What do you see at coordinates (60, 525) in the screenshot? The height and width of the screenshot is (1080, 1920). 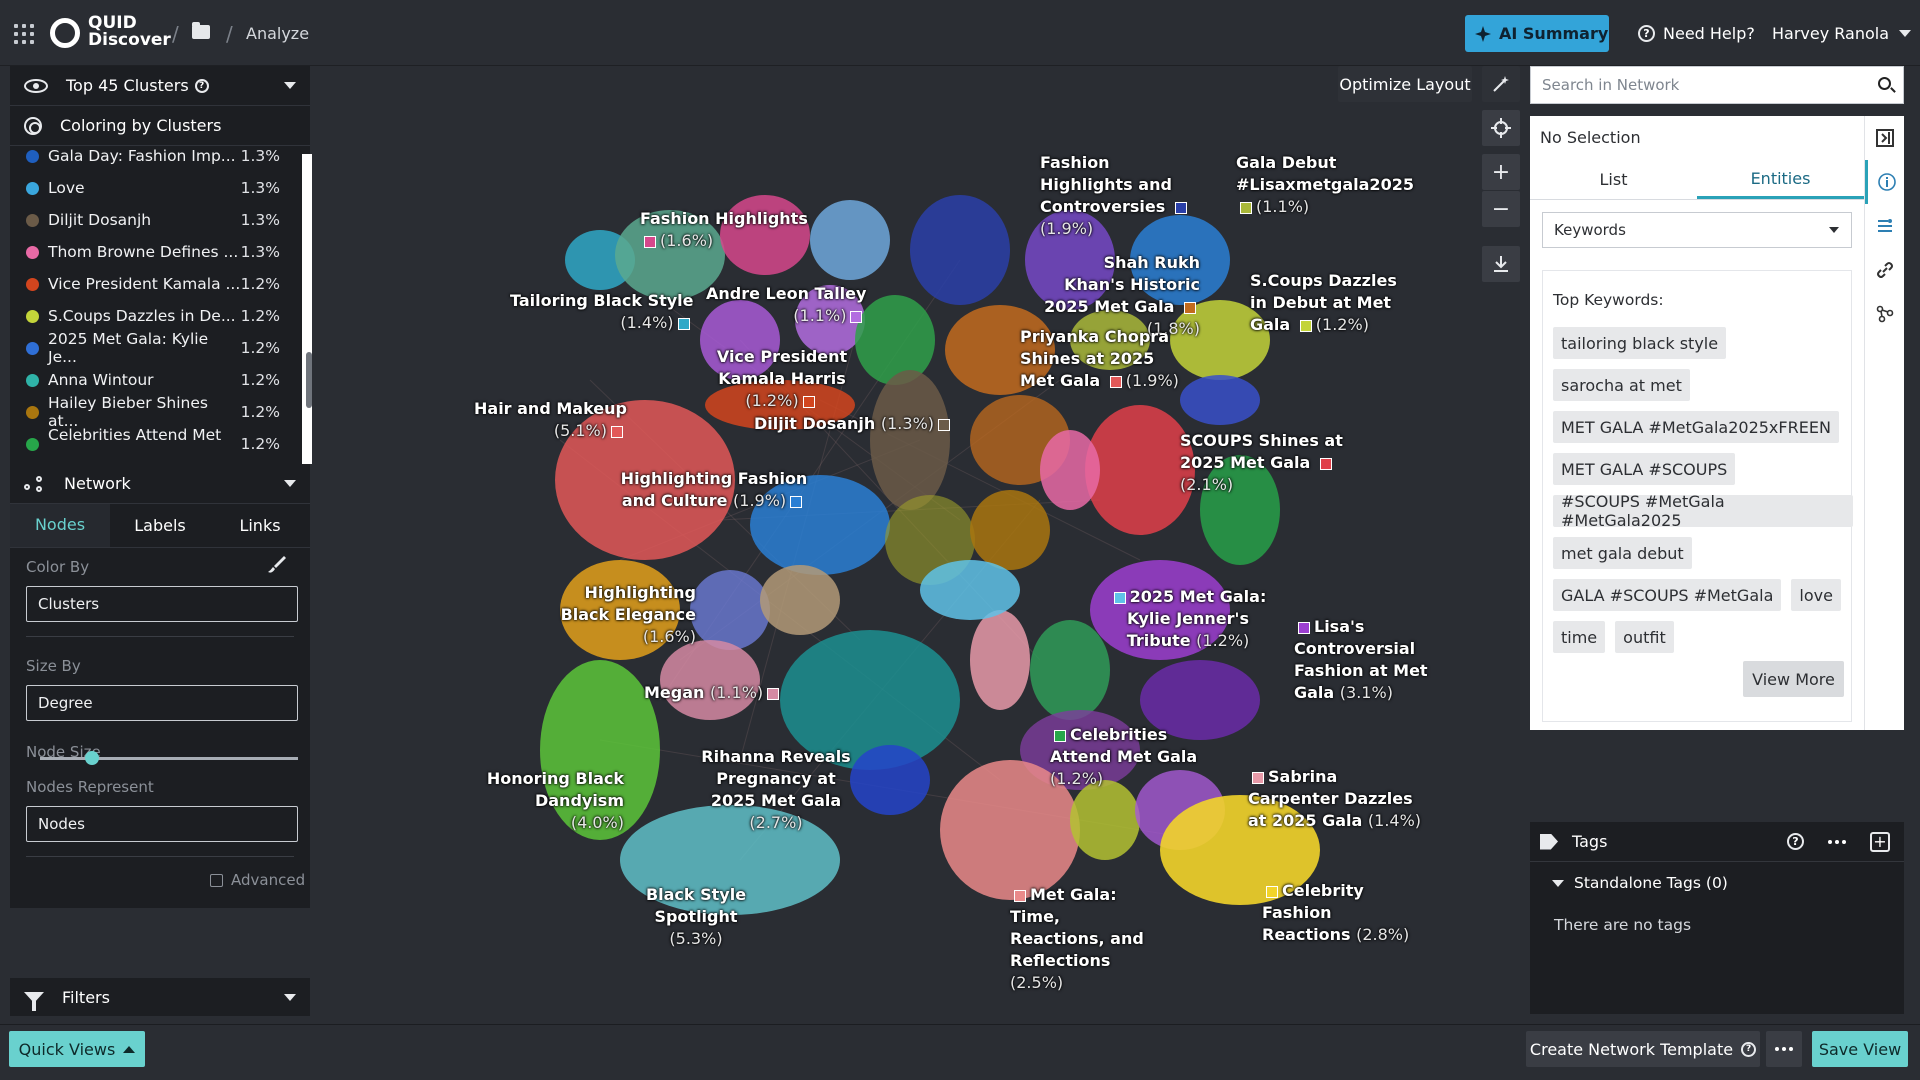 I see `tab-nodes: Nodes` at bounding box center [60, 525].